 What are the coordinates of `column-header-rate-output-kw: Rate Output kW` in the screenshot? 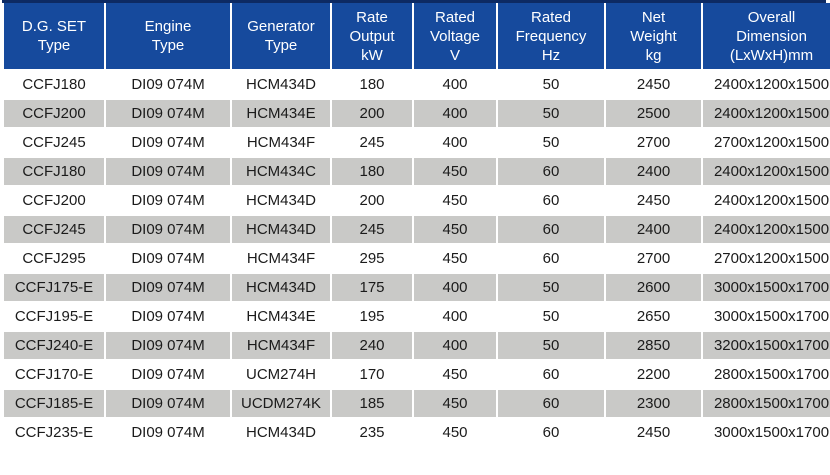 It's located at (372, 36).